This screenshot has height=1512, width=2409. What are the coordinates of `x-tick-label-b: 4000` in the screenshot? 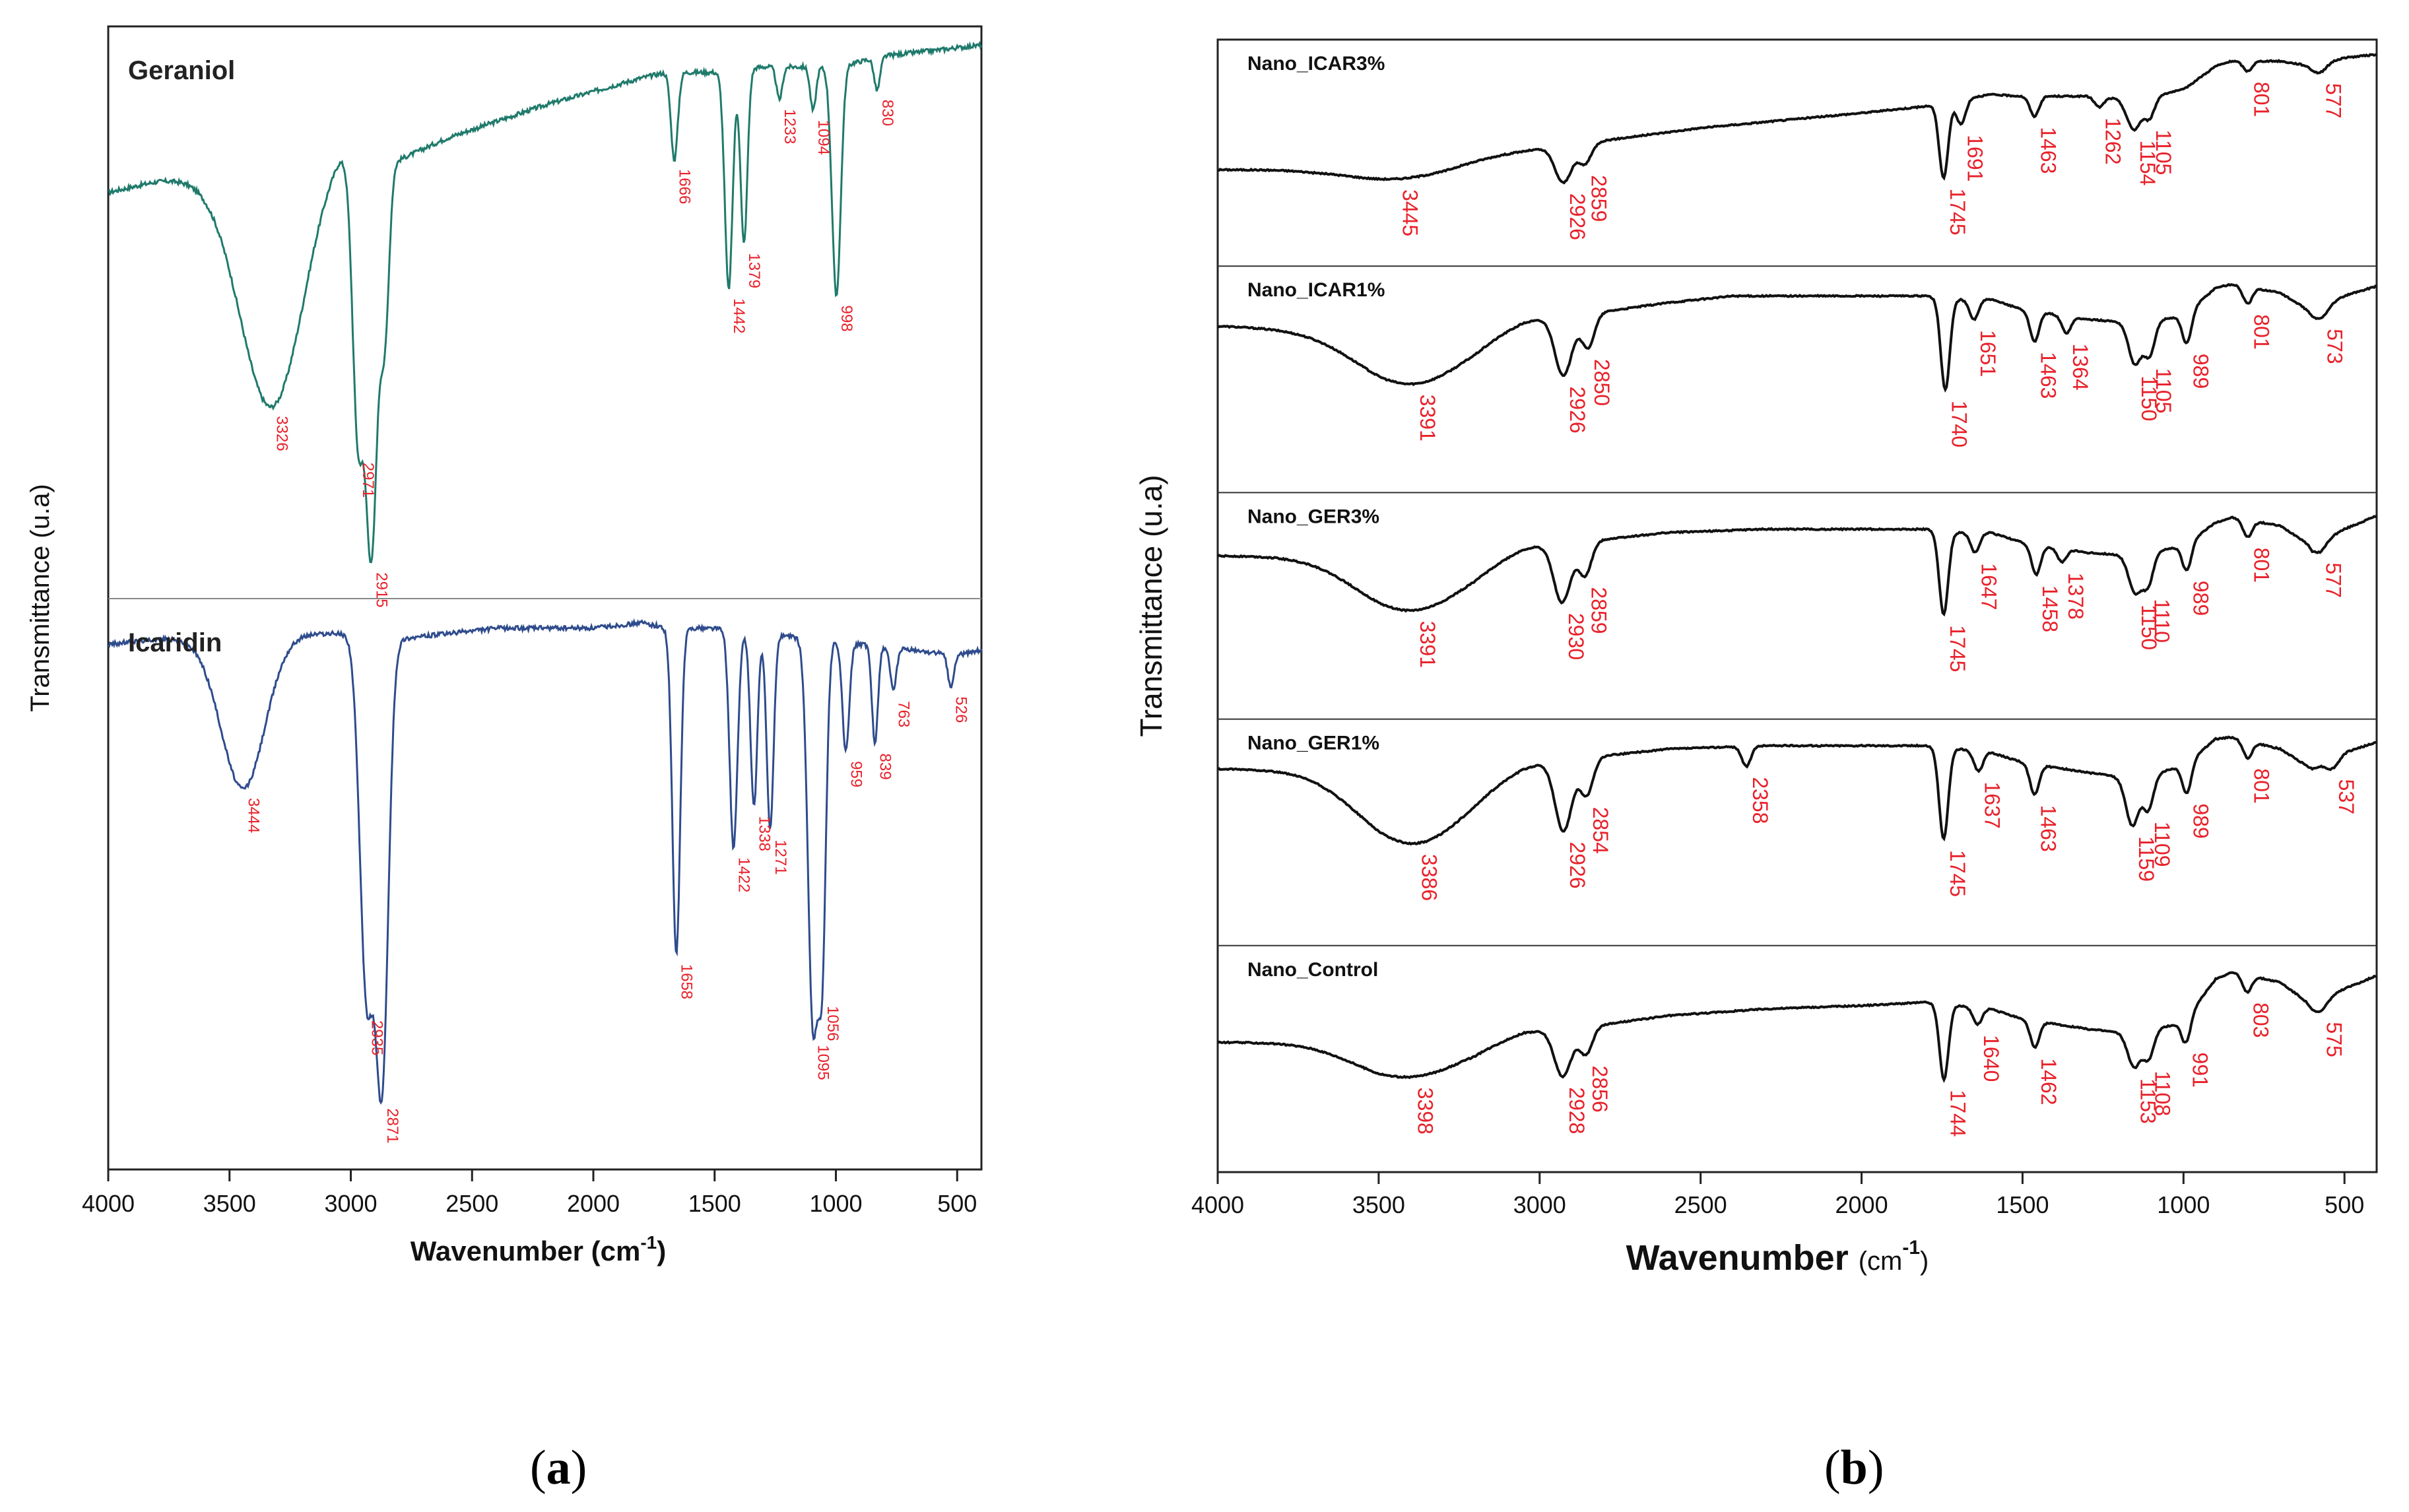 It's located at (1217, 1204).